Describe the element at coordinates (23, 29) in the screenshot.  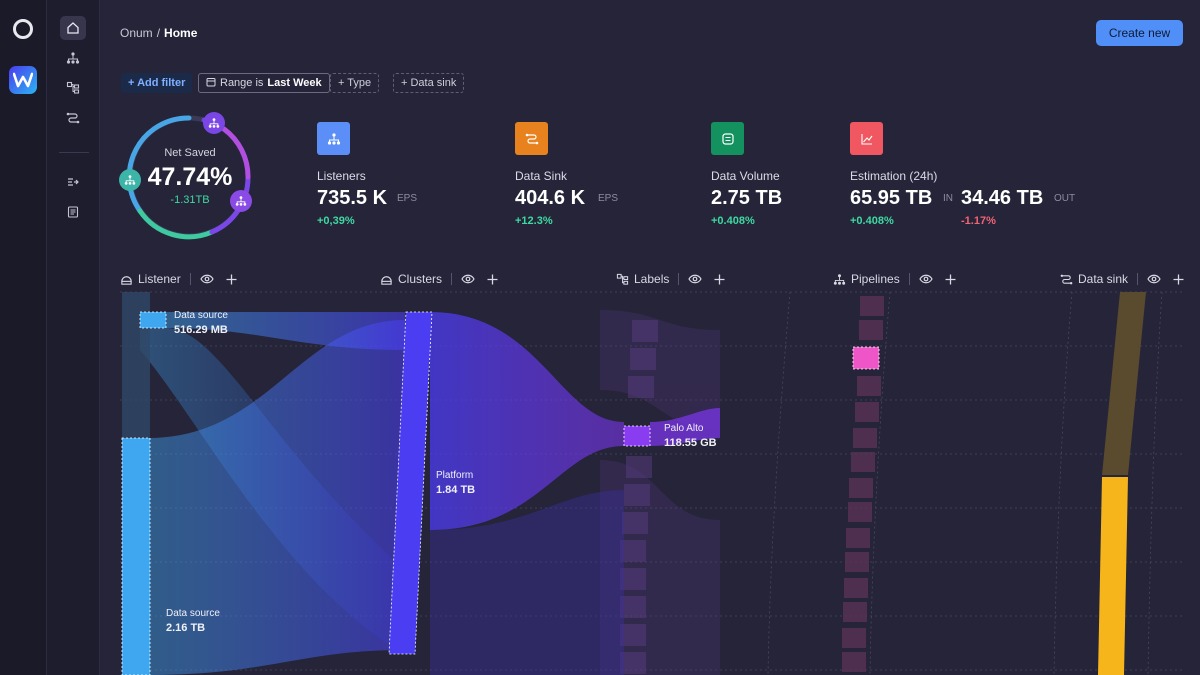
I see `onum-logo-icon` at that location.